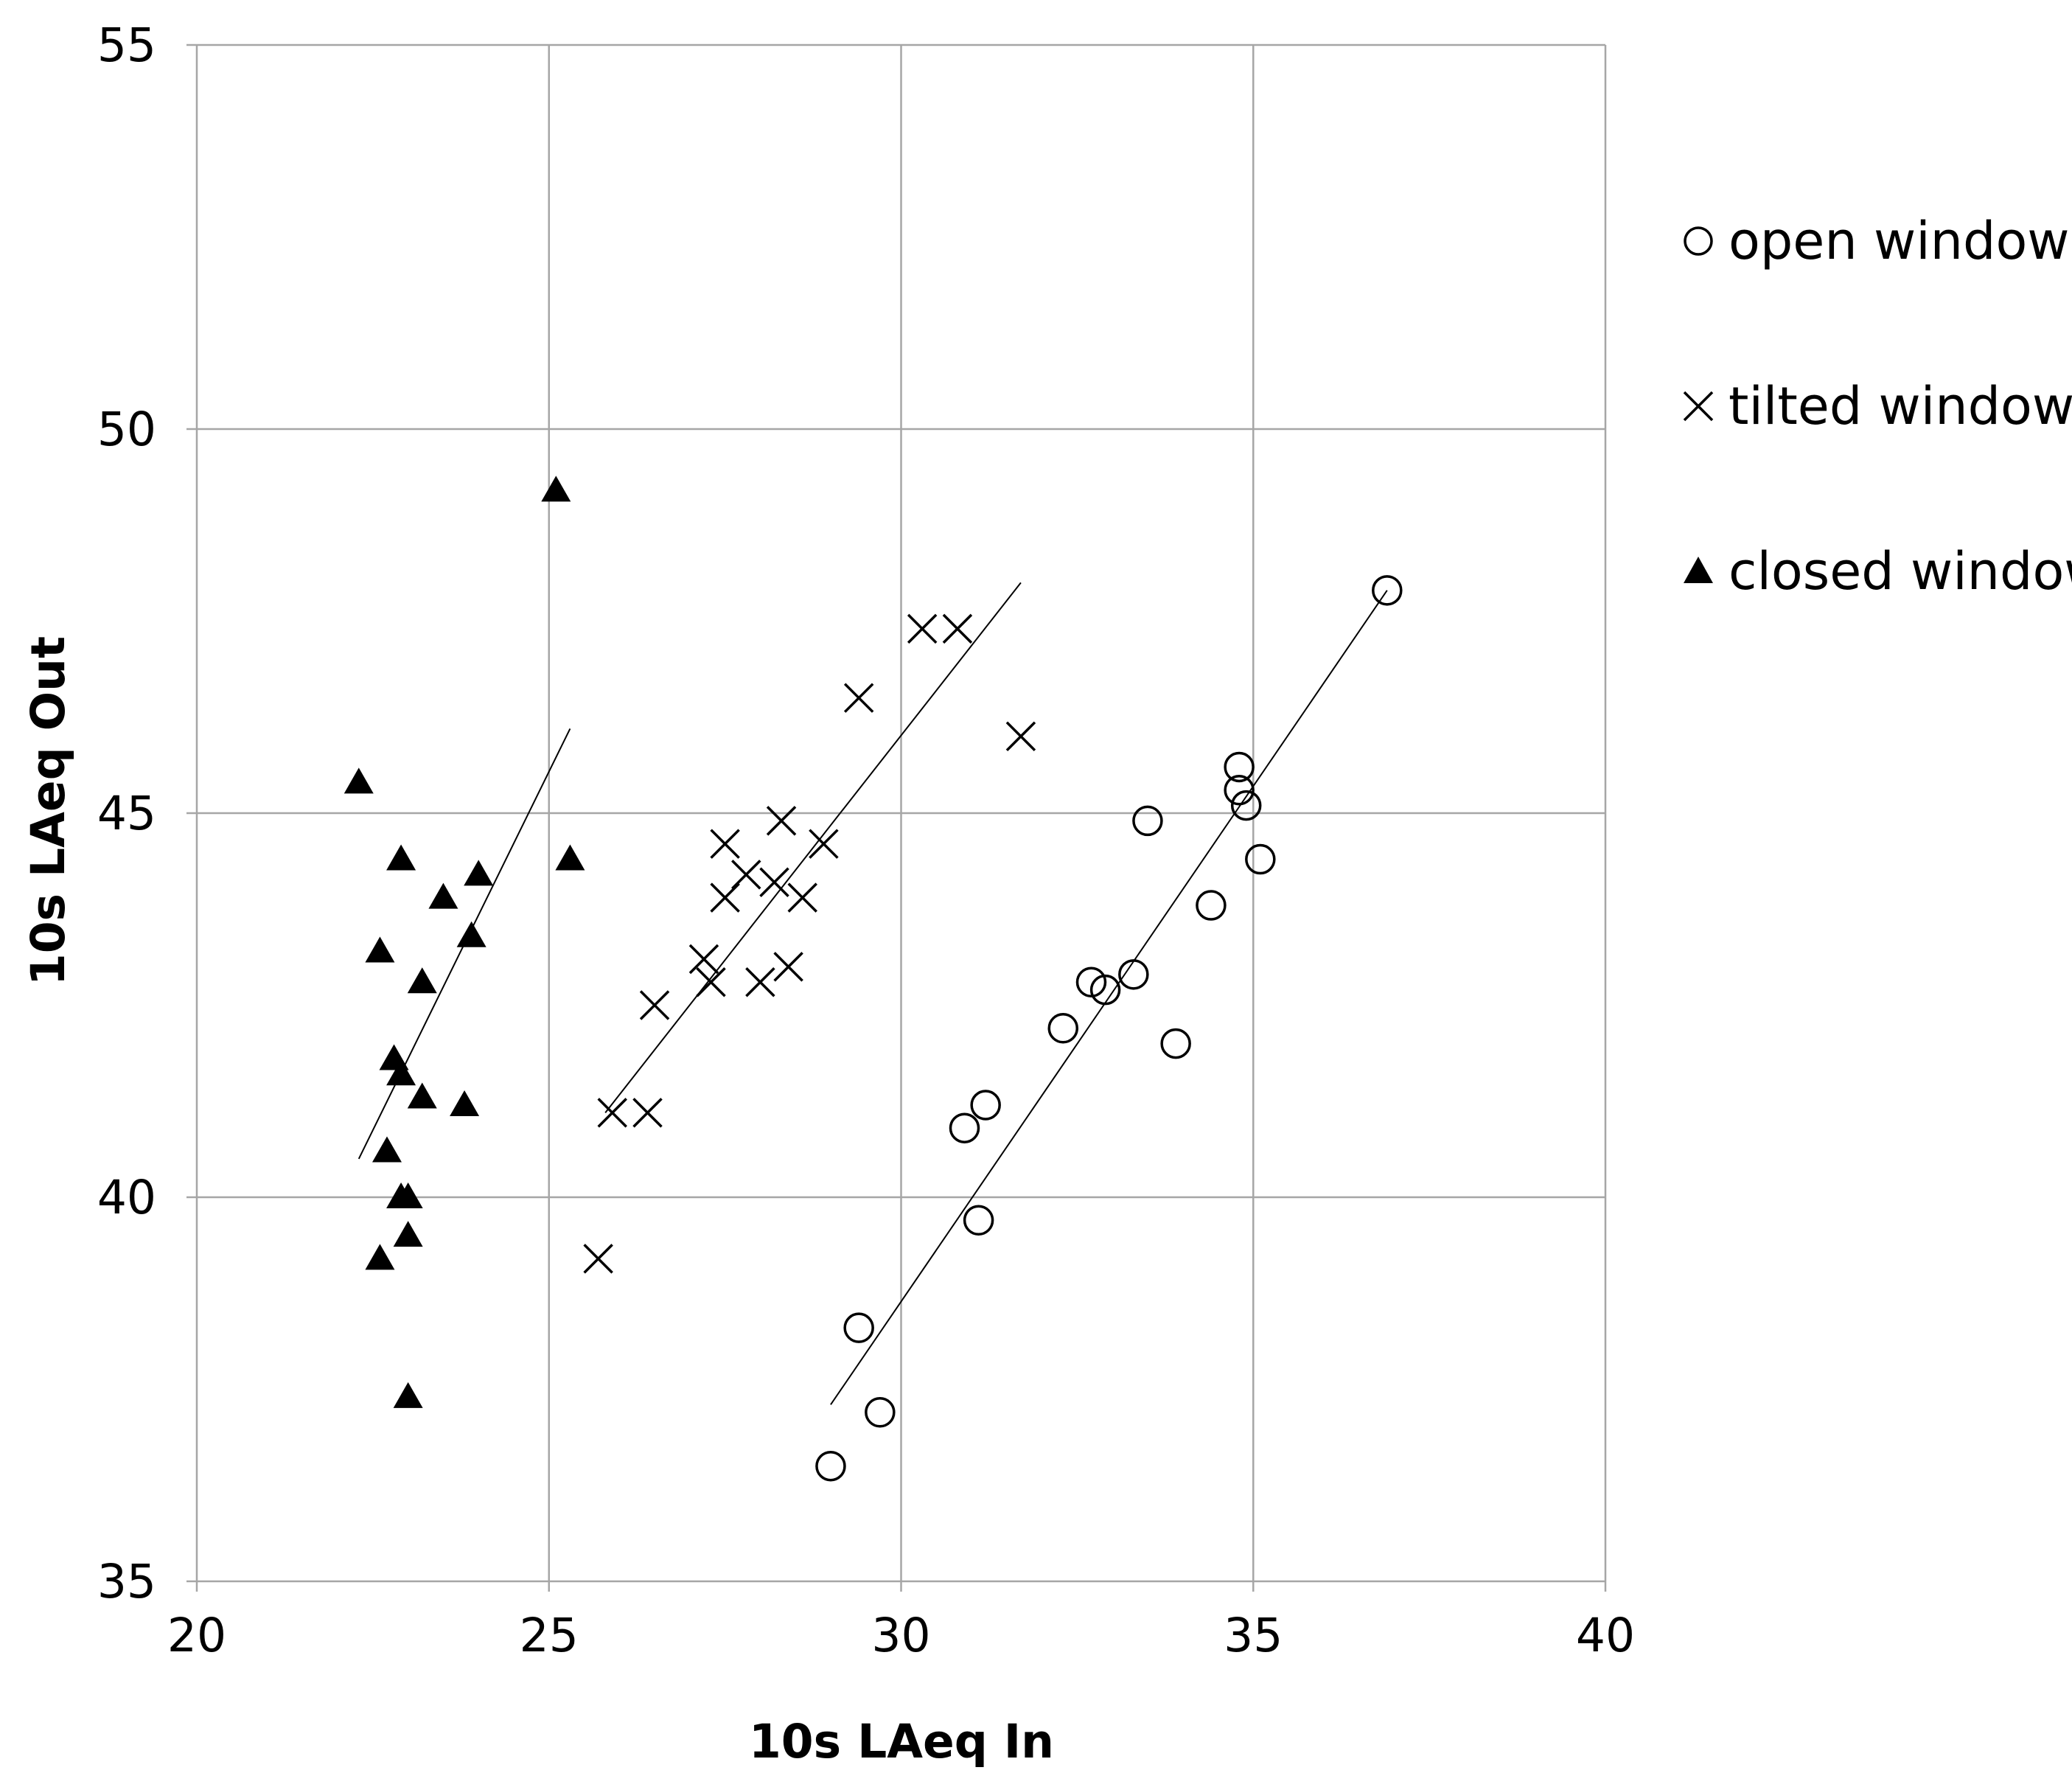  I want to click on y-tick-label: 50, so click(126, 430).